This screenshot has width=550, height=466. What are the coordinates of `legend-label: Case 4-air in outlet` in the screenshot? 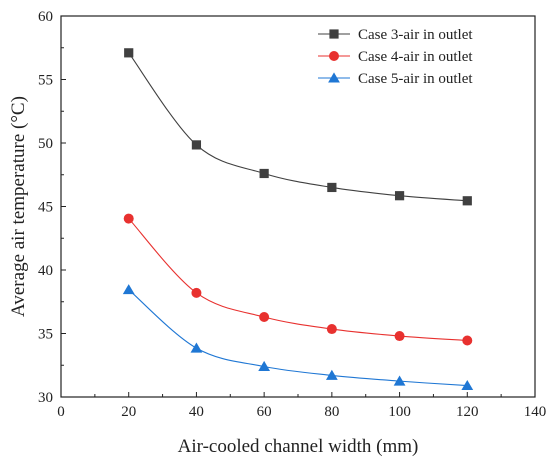 It's located at (415, 57).